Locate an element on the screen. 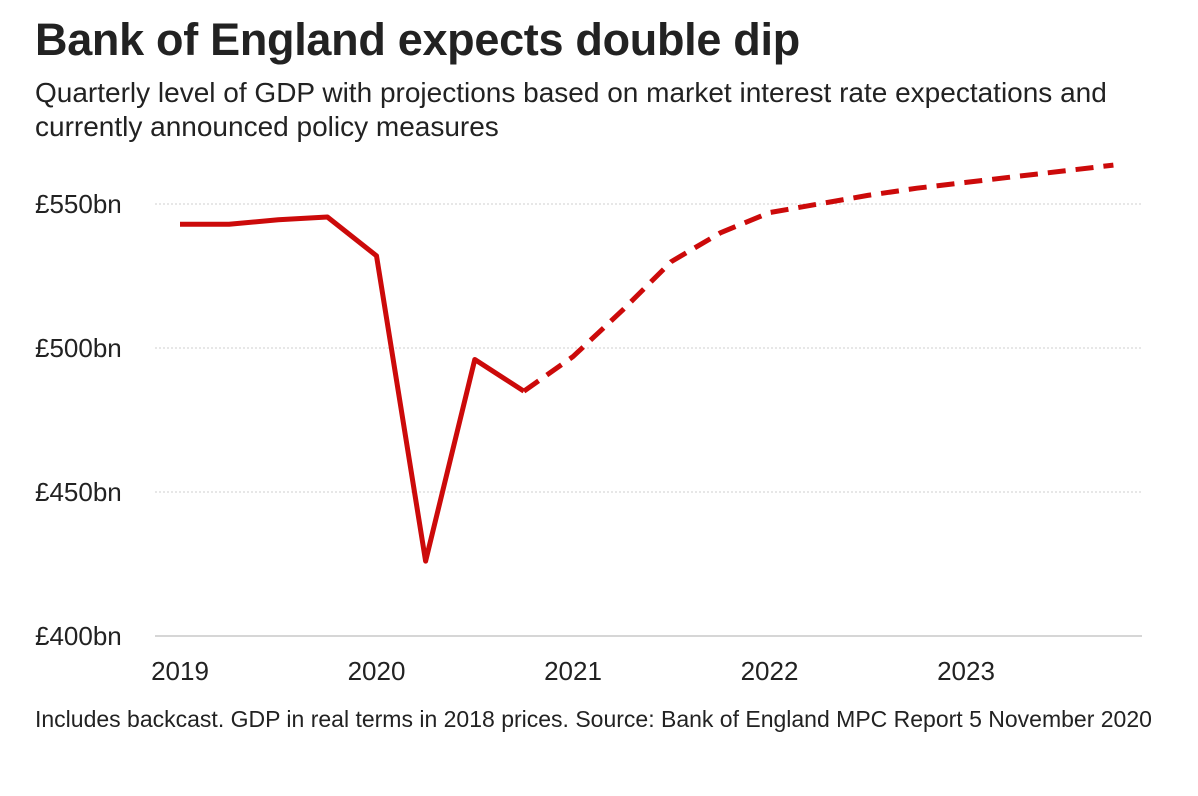  x-tick-label: 2021 is located at coordinates (573, 671).